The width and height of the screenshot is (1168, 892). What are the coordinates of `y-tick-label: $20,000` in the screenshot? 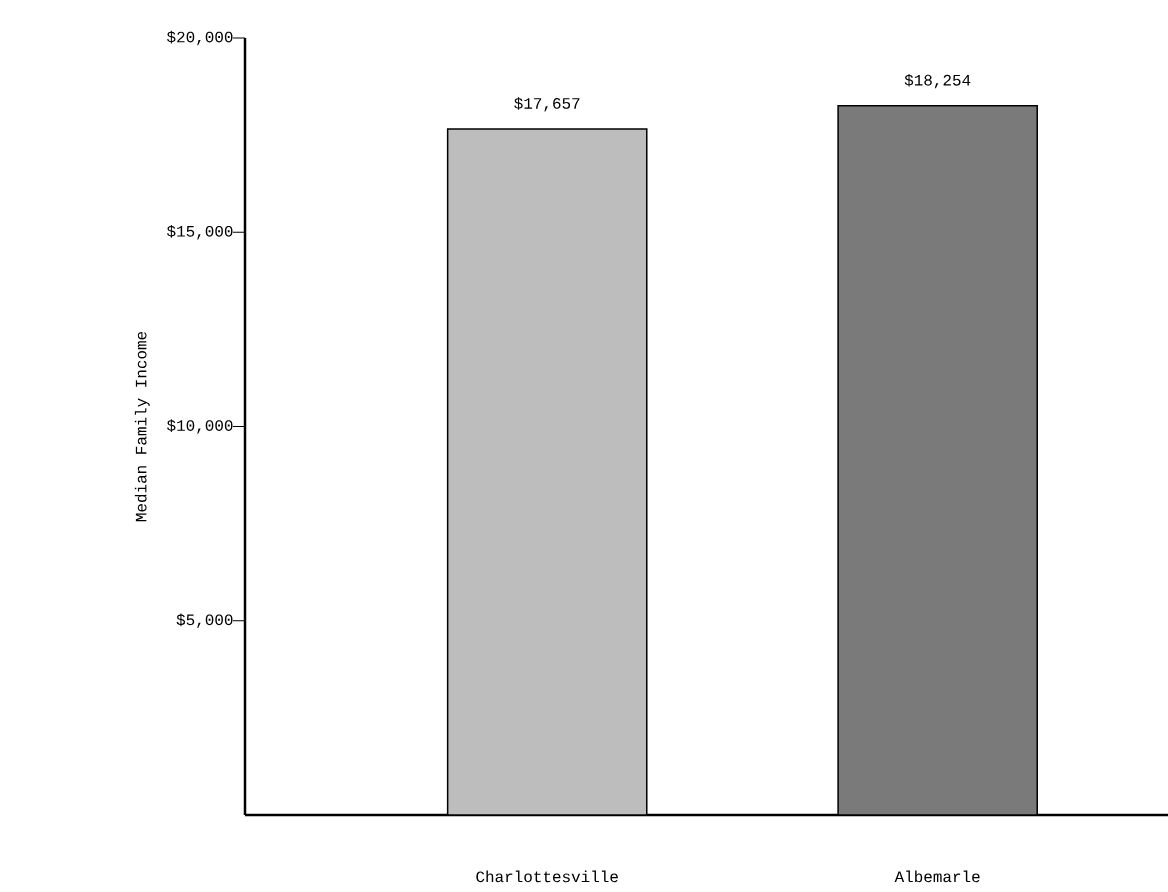 It's located at (200, 38).